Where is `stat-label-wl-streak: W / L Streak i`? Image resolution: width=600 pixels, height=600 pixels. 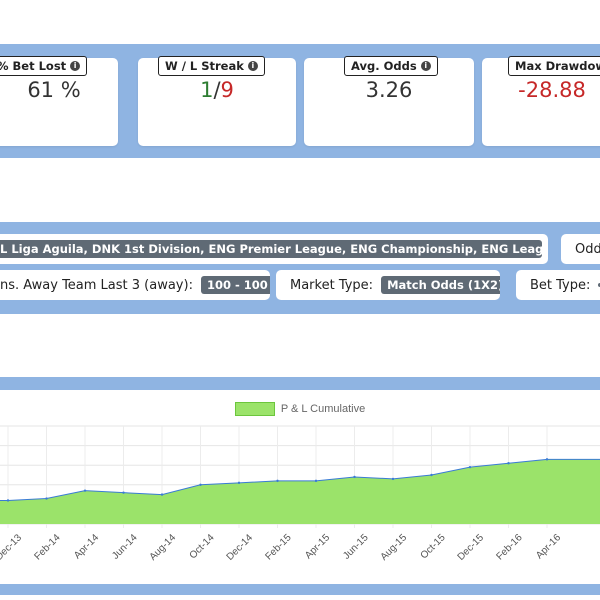
stat-label-wl-streak: W / L Streak i is located at coordinates (211, 66).